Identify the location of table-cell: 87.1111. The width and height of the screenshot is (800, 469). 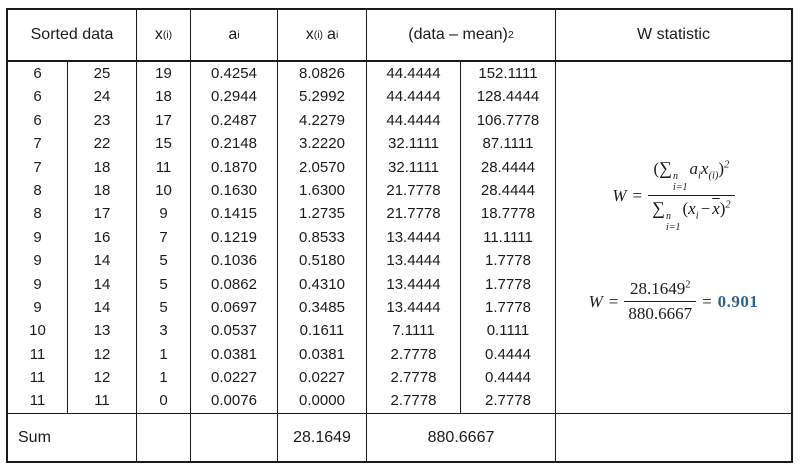
(508, 144).